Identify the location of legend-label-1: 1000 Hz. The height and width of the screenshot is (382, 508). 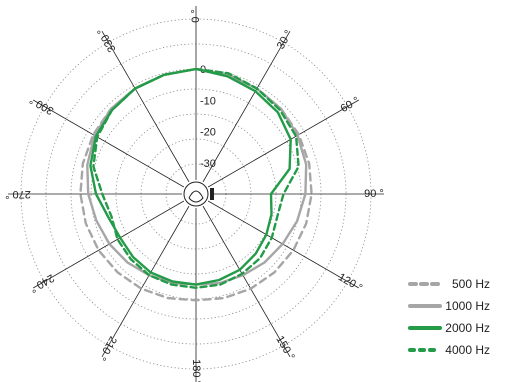
(467, 306).